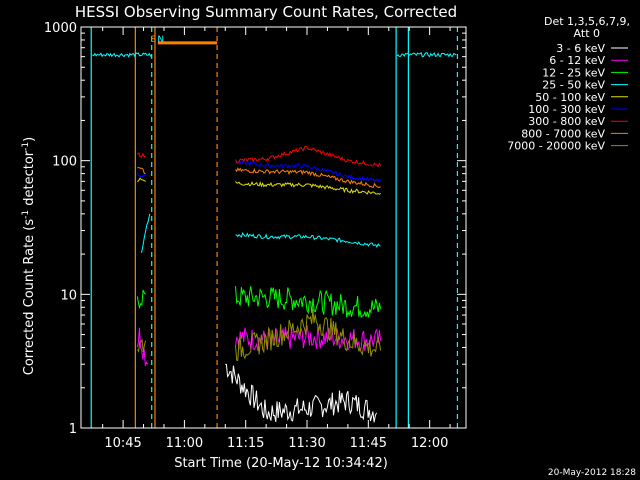 The image size is (640, 480). Describe the element at coordinates (306, 443) in the screenshot. I see `x-tick-label: 11:30` at that location.